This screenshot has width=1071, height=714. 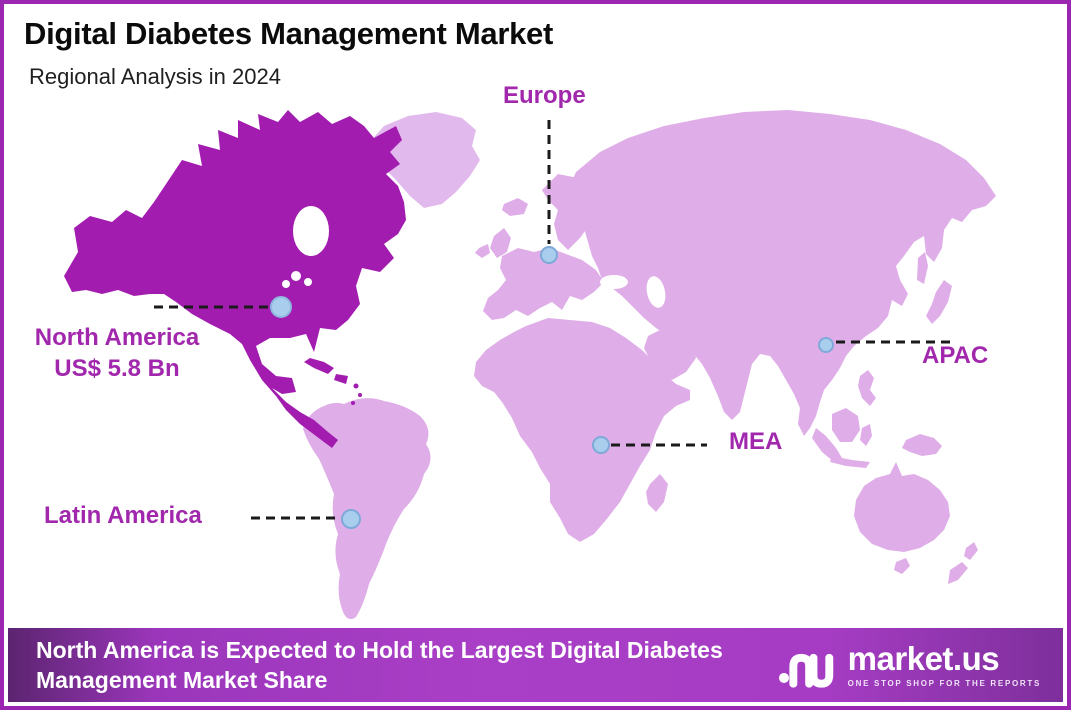 What do you see at coordinates (963, 563) in the screenshot?
I see `map-new-zealand` at bounding box center [963, 563].